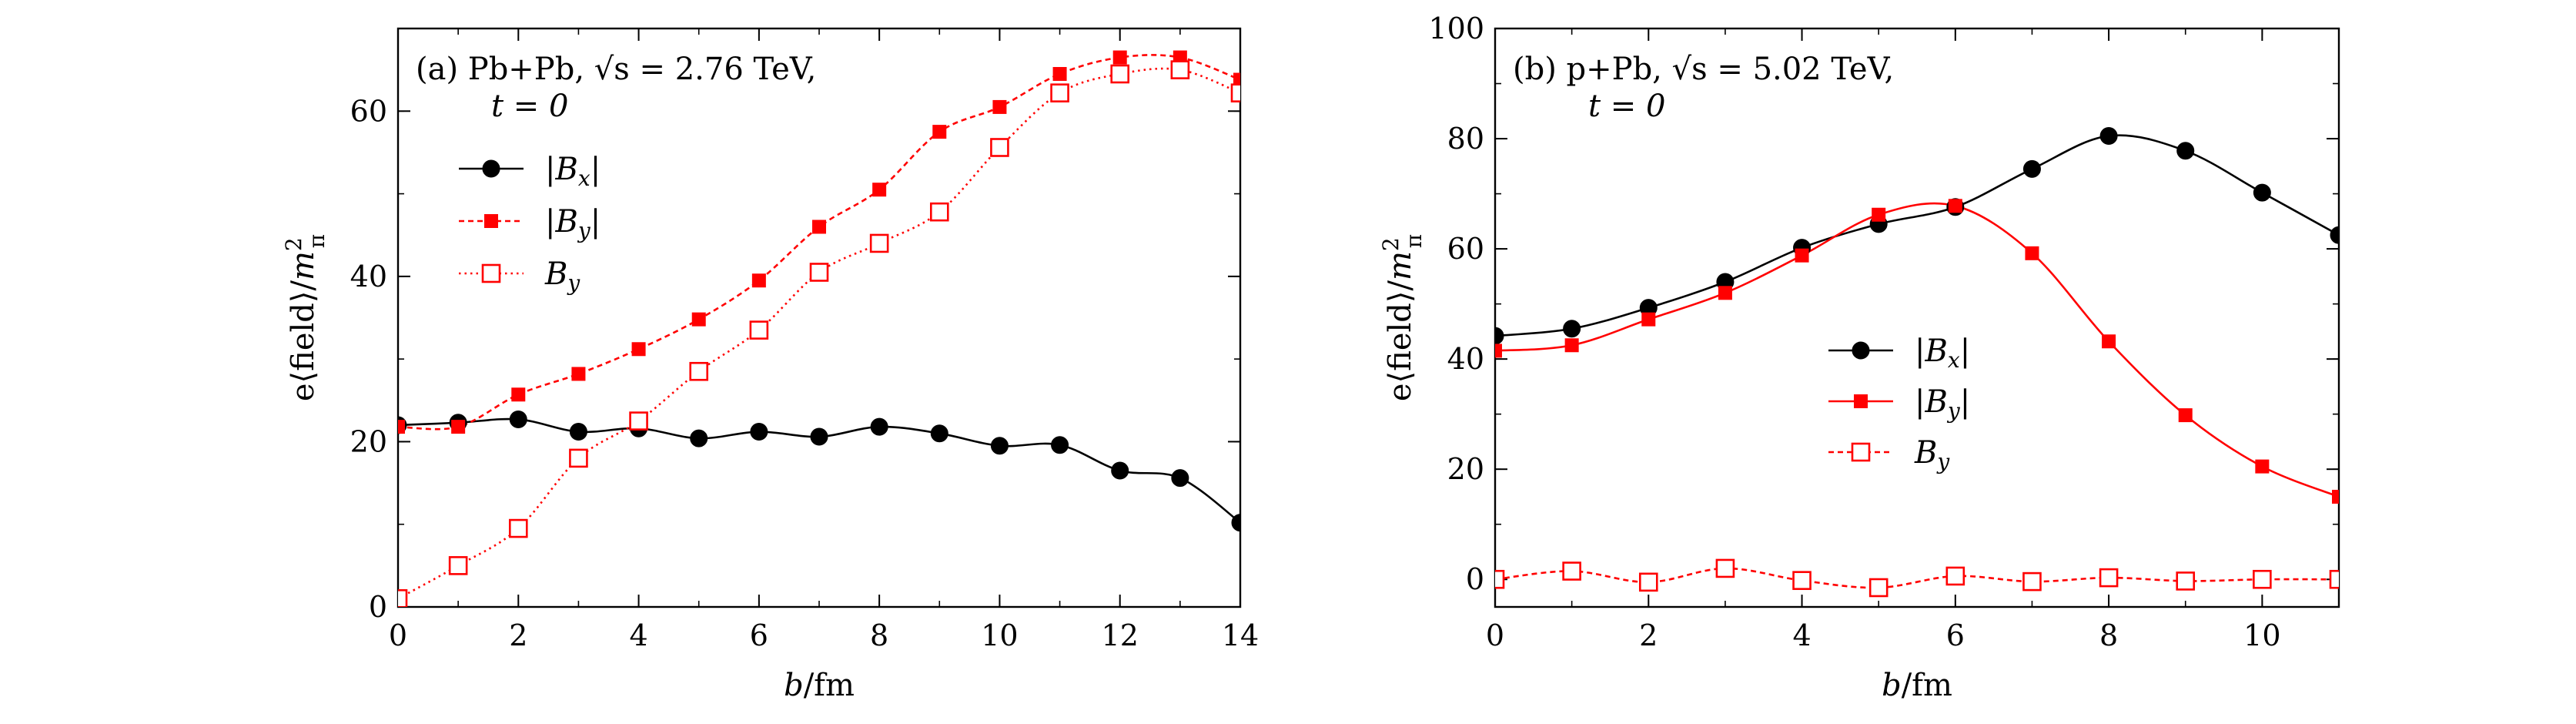 The height and width of the screenshot is (724, 2576). Describe the element at coordinates (1627, 106) in the screenshot. I see `panel-b-title-line2: t = 0` at that location.